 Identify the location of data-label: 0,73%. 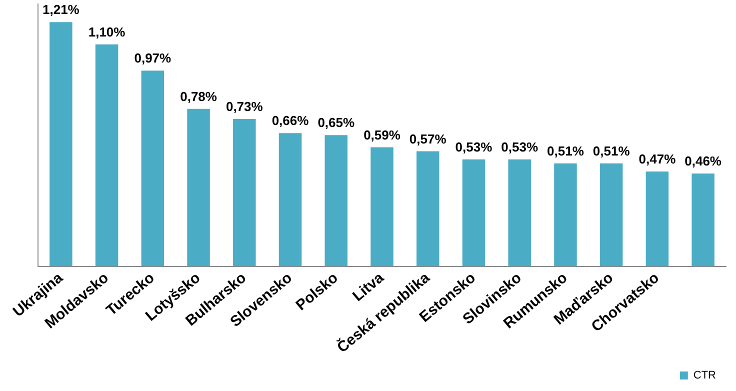
(245, 106).